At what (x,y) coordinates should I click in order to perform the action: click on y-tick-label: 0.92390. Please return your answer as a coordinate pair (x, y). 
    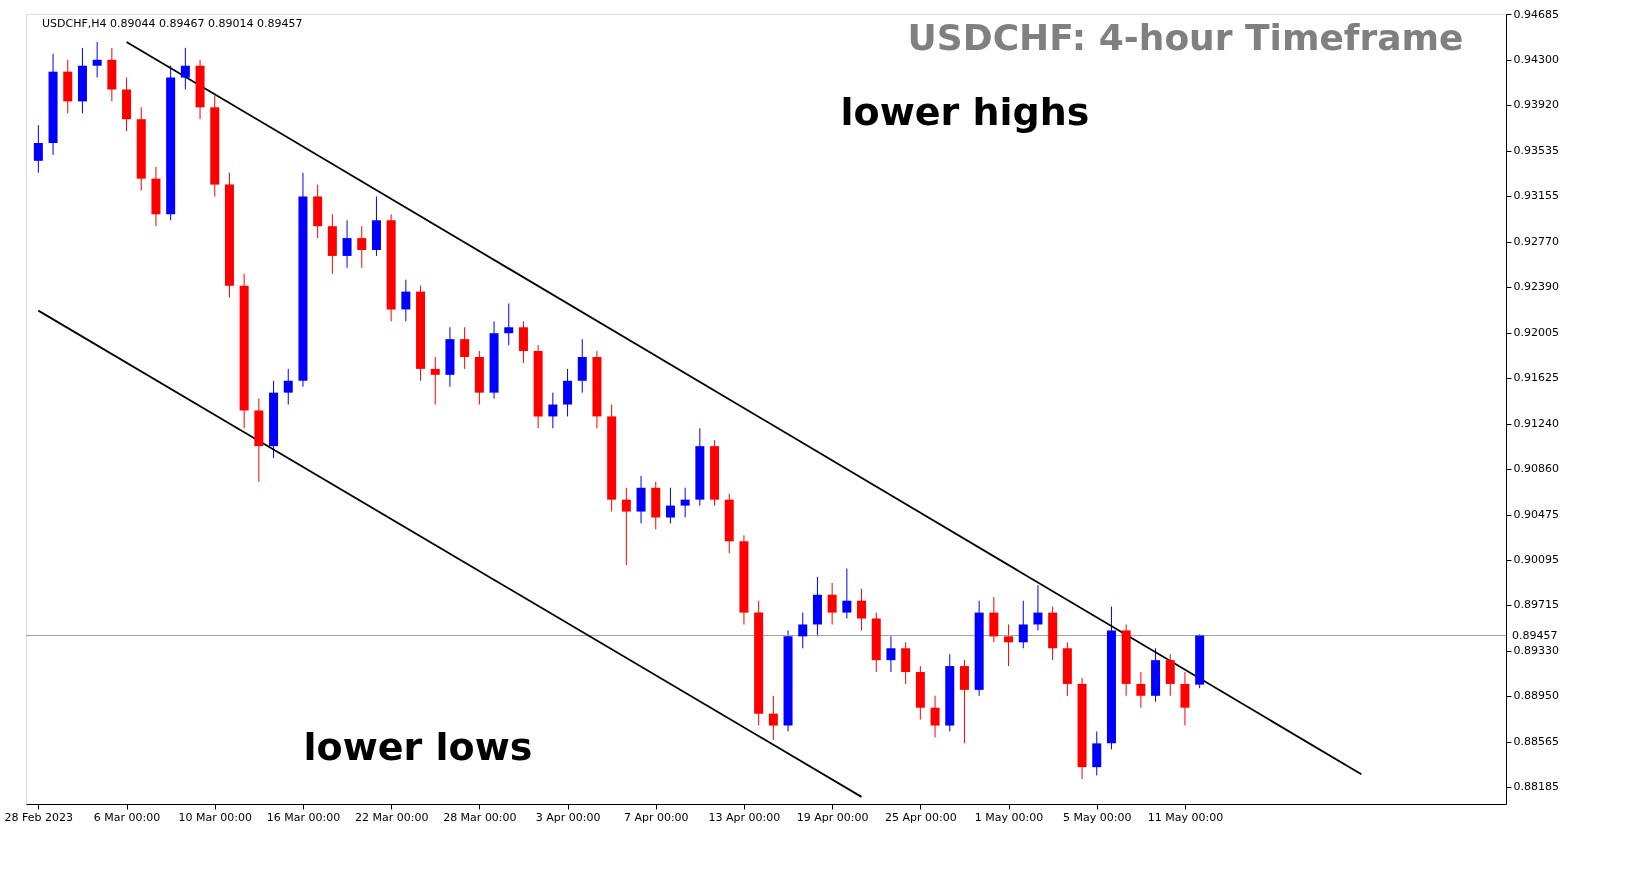
    Looking at the image, I should click on (1536, 287).